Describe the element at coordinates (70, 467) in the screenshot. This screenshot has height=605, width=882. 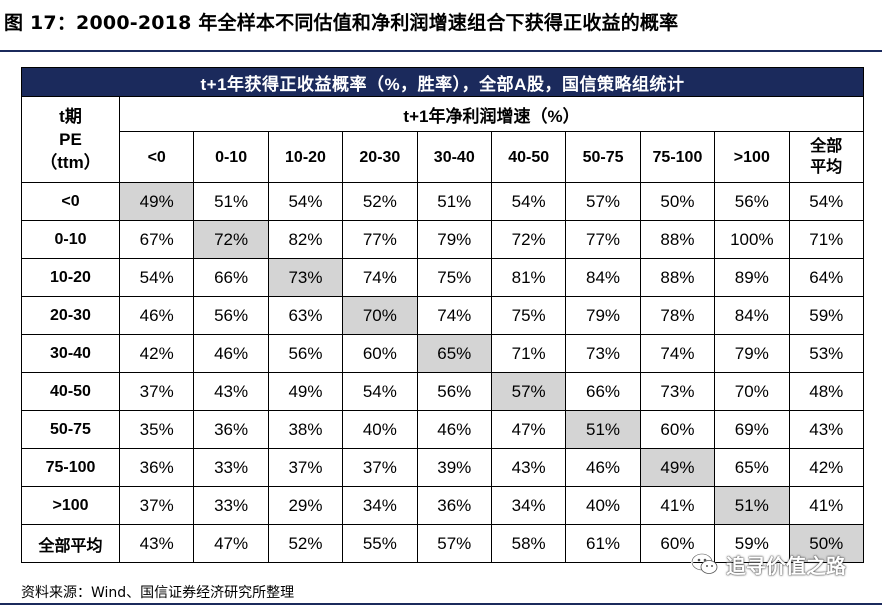
I see `row-header: 75-100` at that location.